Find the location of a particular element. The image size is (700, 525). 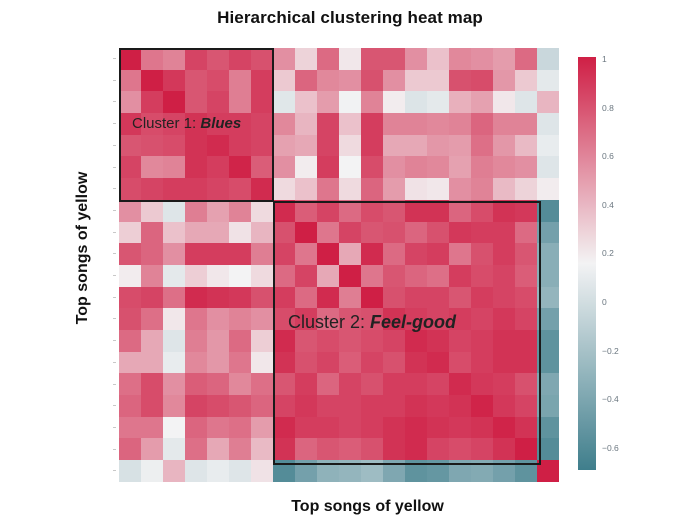

colorbar-tick-label: 0.4 is located at coordinates (608, 204).